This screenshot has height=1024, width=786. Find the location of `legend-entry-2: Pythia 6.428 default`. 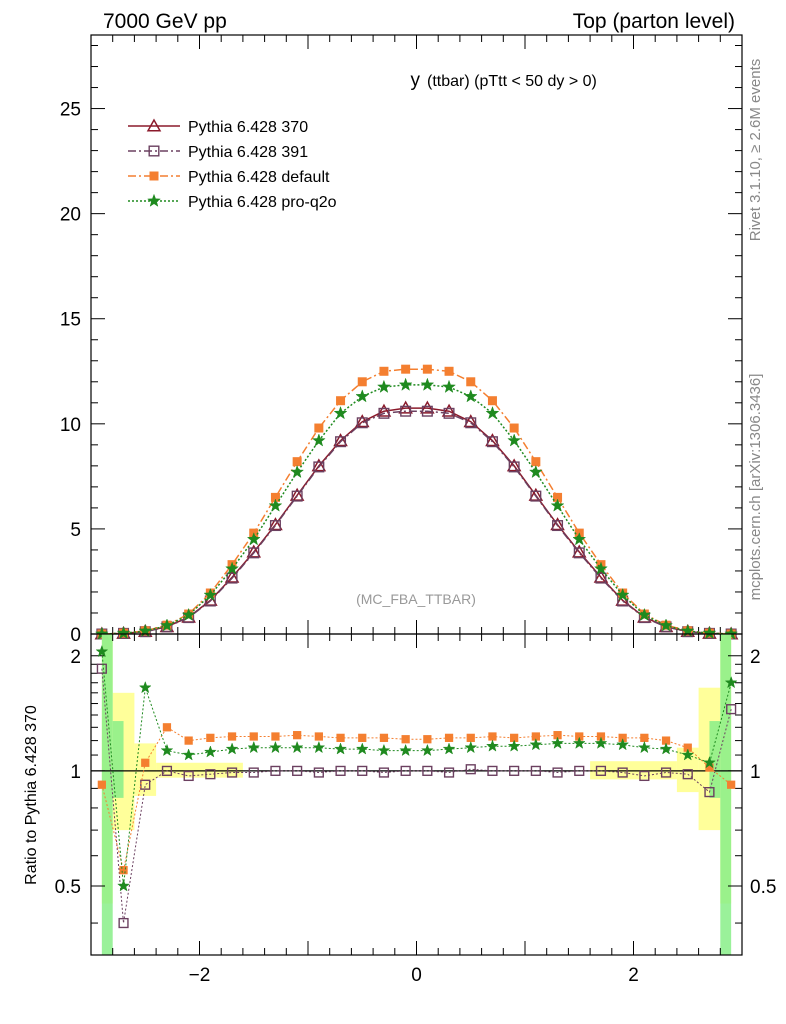

legend-entry-2: Pythia 6.428 default is located at coordinates (229, 177).